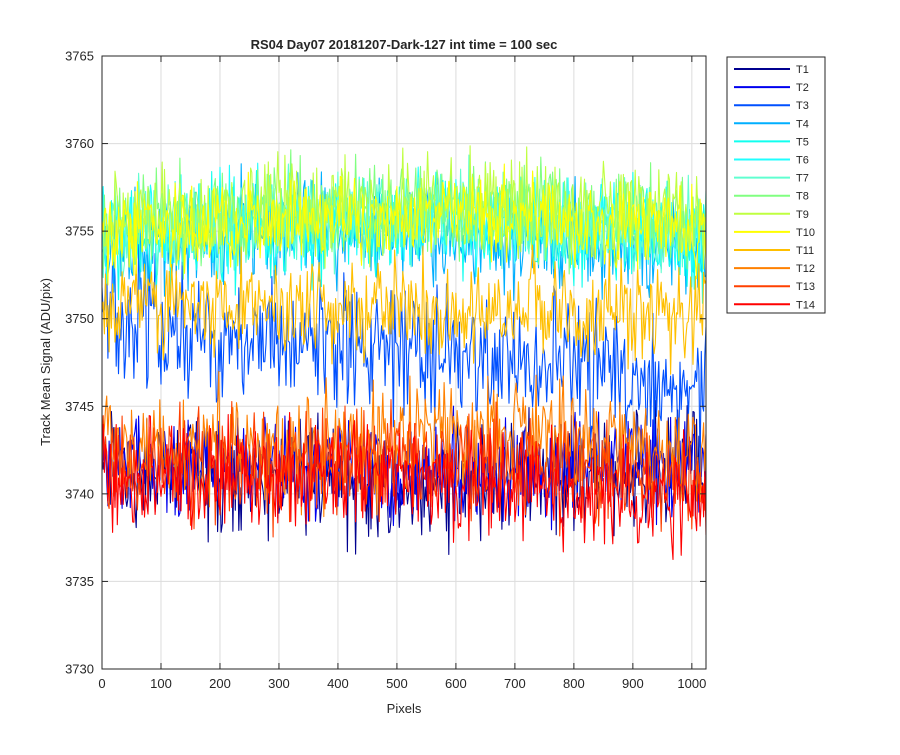 This screenshot has width=900, height=755. I want to click on x-tick-label: 0, so click(101, 683).